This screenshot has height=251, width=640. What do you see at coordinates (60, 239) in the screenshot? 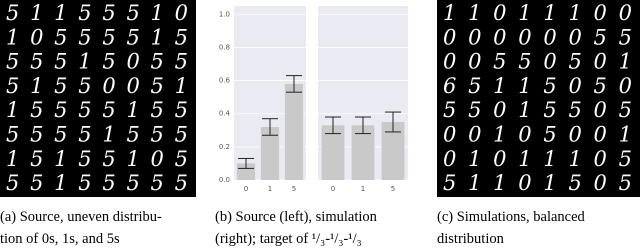
I see `caption-line: tion of 0s, 1s, and 5s` at bounding box center [60, 239].